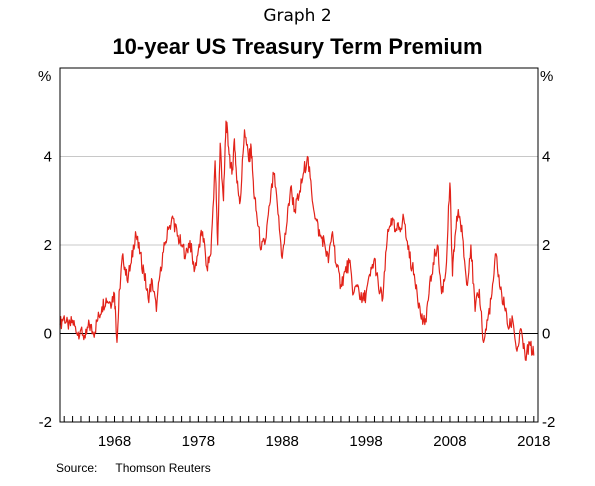 This screenshot has width=595, height=486. What do you see at coordinates (45, 422) in the screenshot?
I see `y-tick-label-left: -2` at bounding box center [45, 422].